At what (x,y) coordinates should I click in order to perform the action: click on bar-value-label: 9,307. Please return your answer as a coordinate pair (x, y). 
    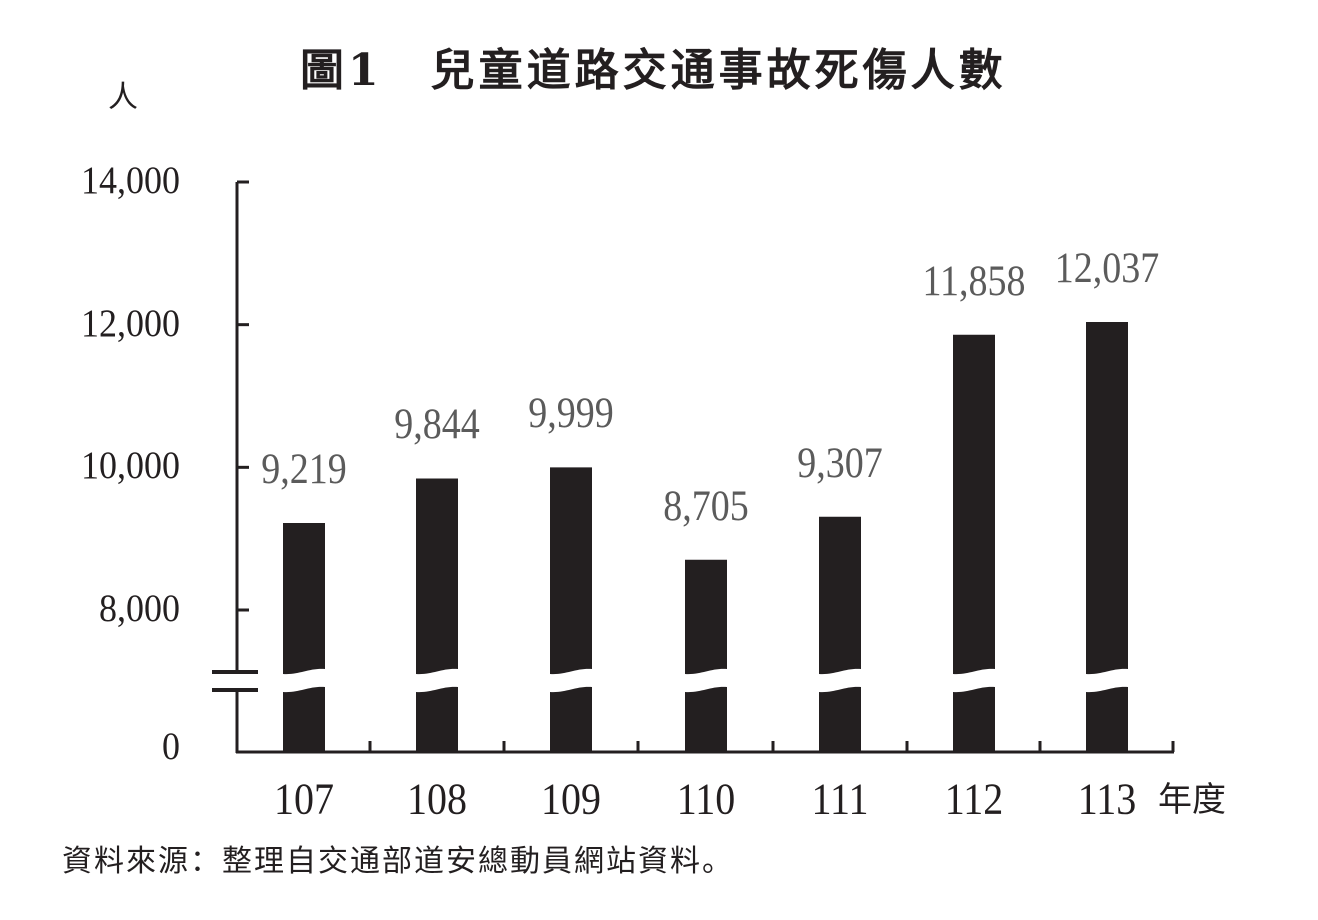
    Looking at the image, I should click on (840, 462).